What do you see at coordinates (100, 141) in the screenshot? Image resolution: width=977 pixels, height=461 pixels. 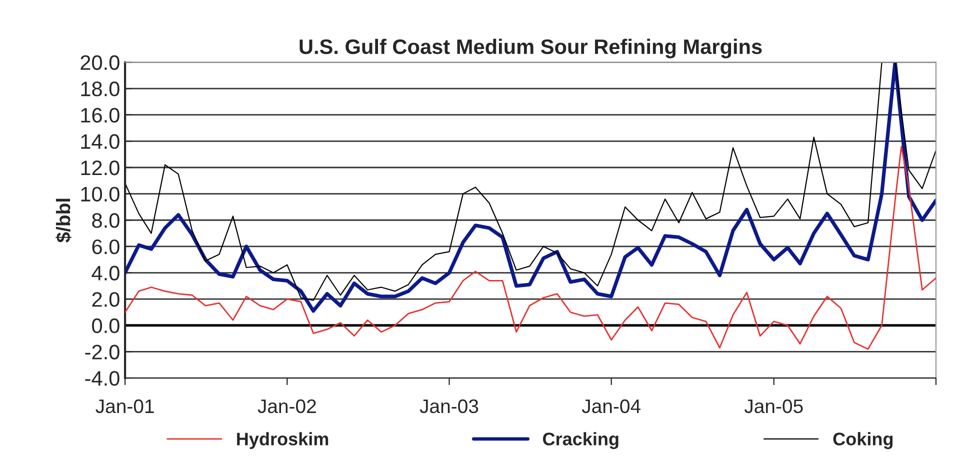 I see `y-tick-label: 14.0` at bounding box center [100, 141].